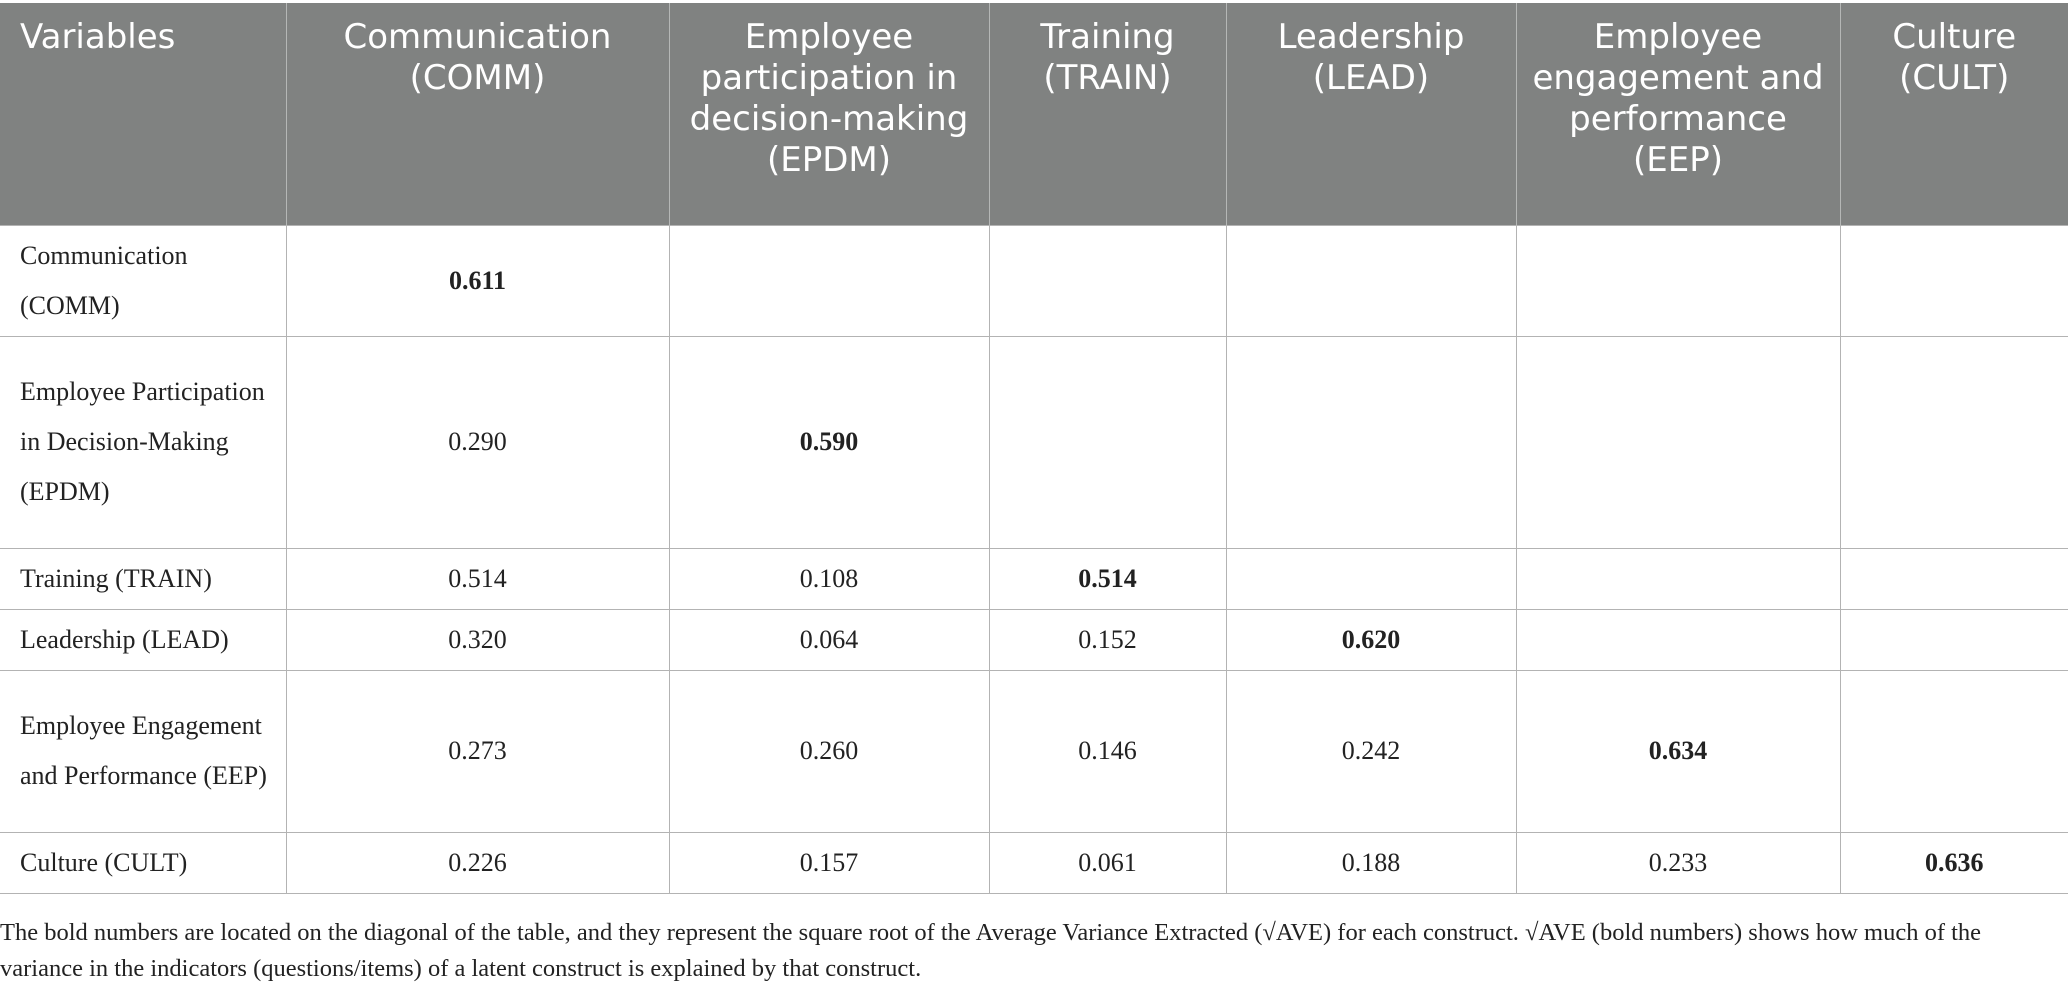  I want to click on table-cell: 0.061, so click(1107, 862).